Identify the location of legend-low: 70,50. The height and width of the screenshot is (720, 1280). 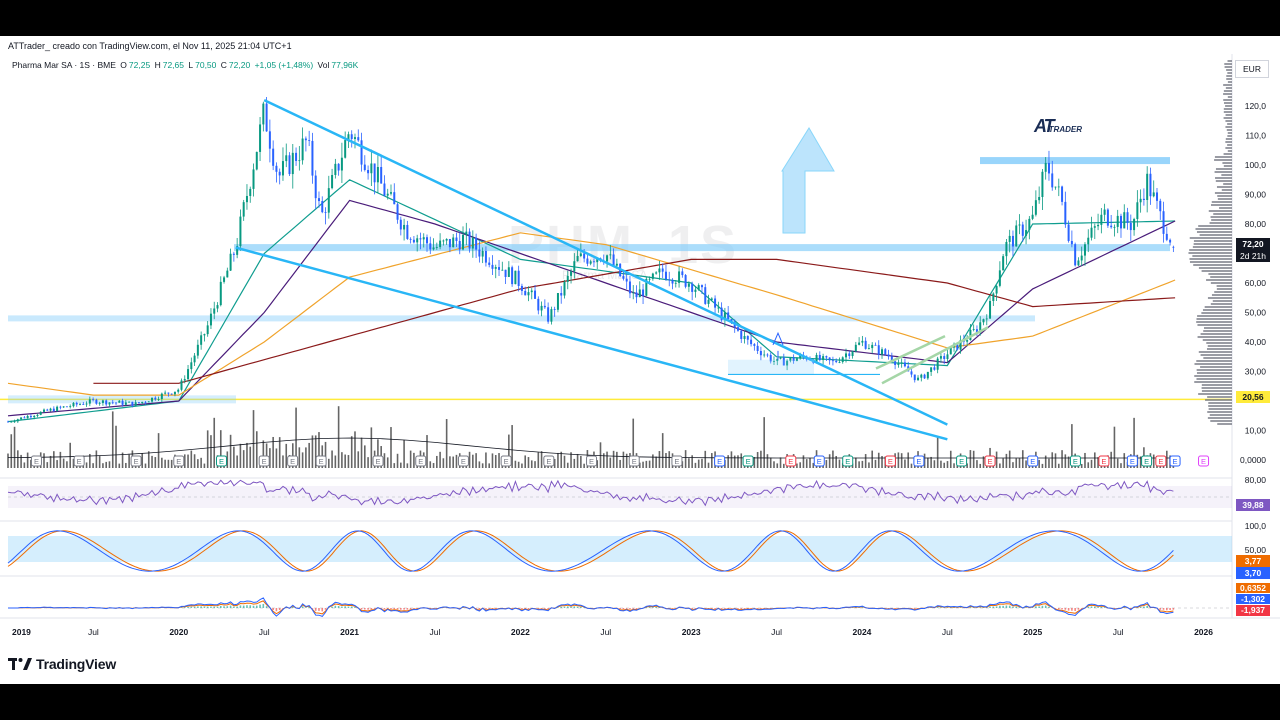
(206, 65).